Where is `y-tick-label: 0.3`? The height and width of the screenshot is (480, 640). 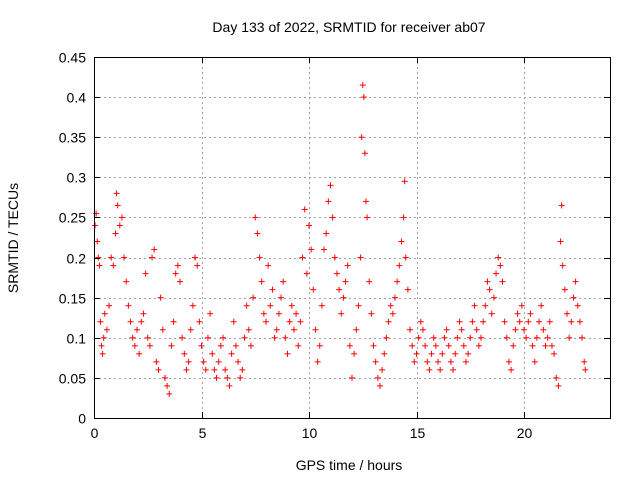 y-tick-label: 0.3 is located at coordinates (77, 178).